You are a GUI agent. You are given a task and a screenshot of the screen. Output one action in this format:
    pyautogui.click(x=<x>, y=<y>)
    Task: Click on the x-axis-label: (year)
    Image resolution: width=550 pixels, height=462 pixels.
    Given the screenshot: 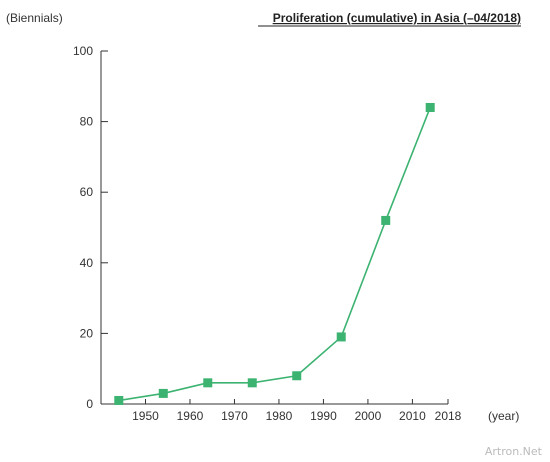 What is the action you would take?
    pyautogui.click(x=503, y=416)
    